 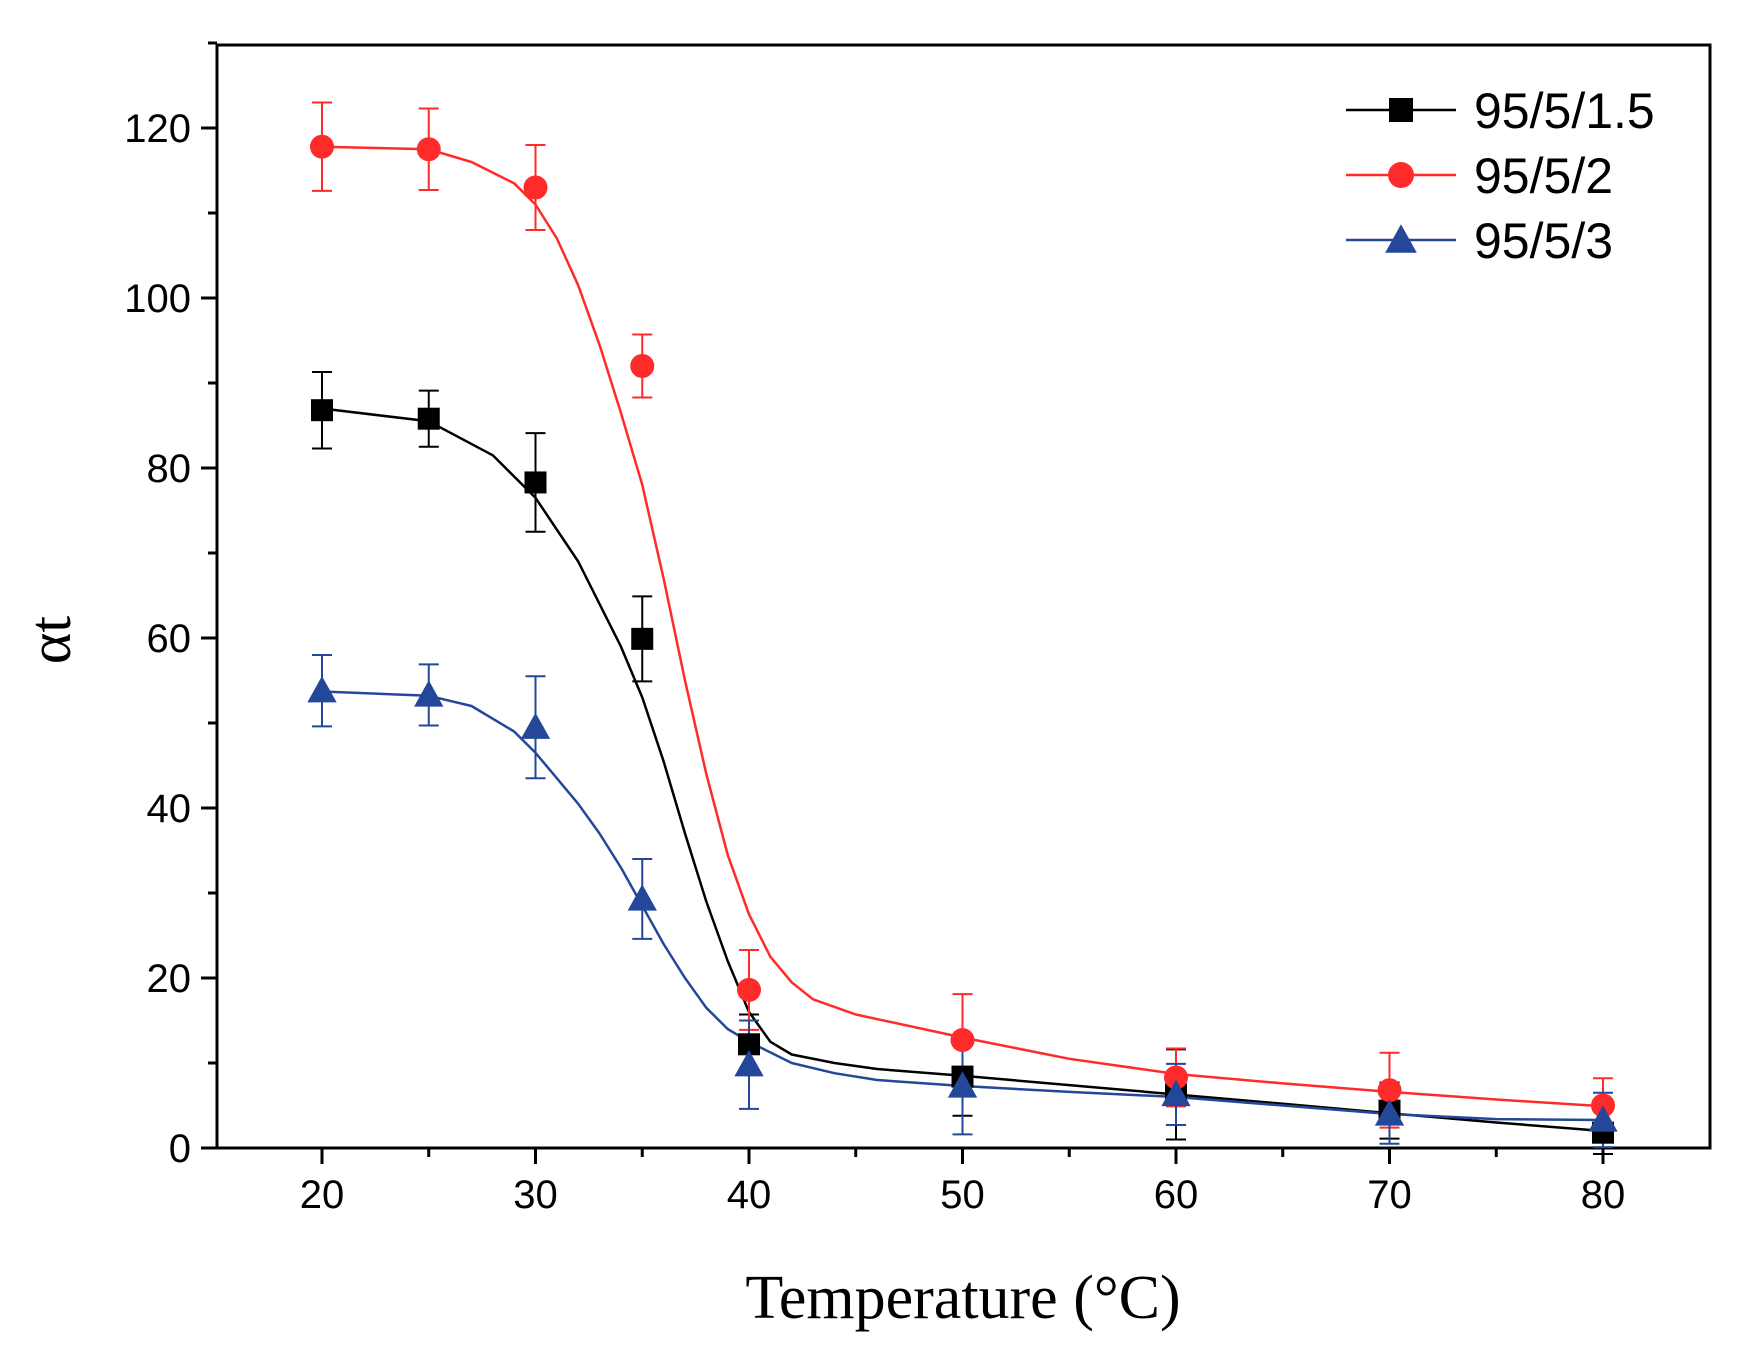 I want to click on y-tick-label: 60, so click(x=169, y=639).